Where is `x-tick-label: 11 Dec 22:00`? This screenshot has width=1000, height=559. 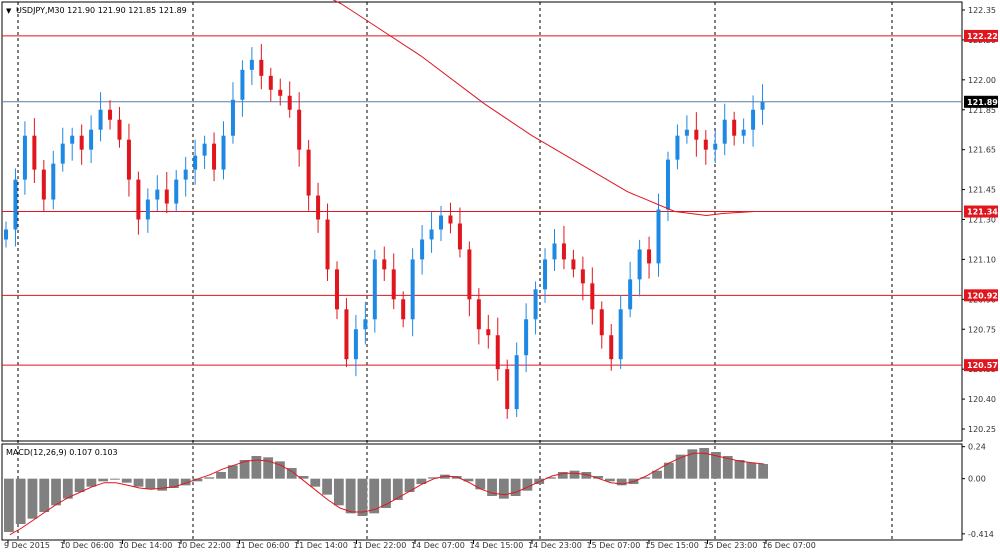
x-tick-label: 11 Dec 22:00 is located at coordinates (380, 545).